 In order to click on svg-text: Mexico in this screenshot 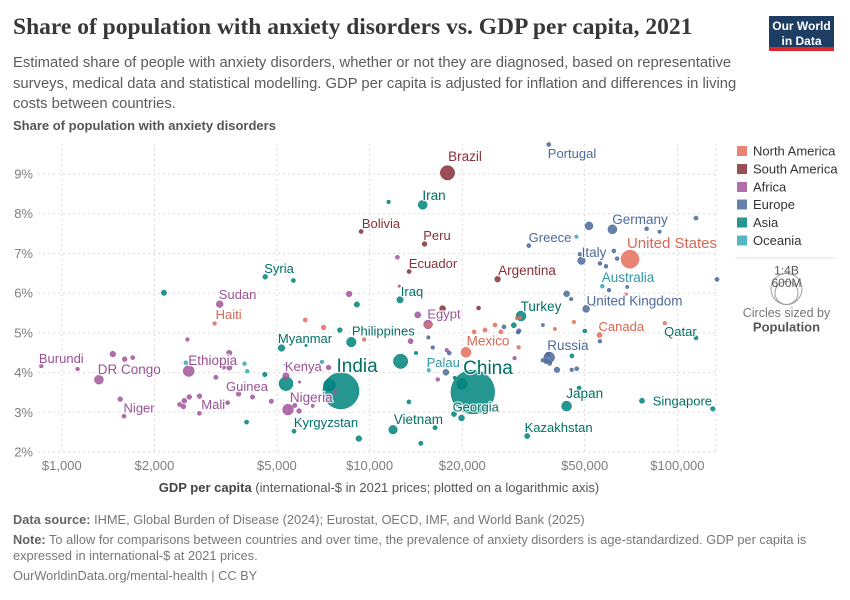, I will do `click(488, 341)`.